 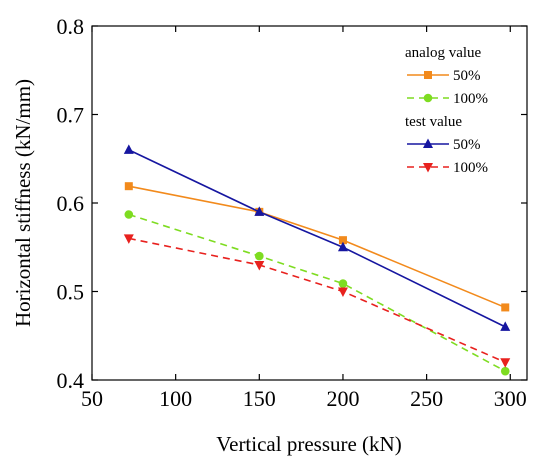 What do you see at coordinates (71, 203) in the screenshot?
I see `y-tick-label: 0.6` at bounding box center [71, 203].